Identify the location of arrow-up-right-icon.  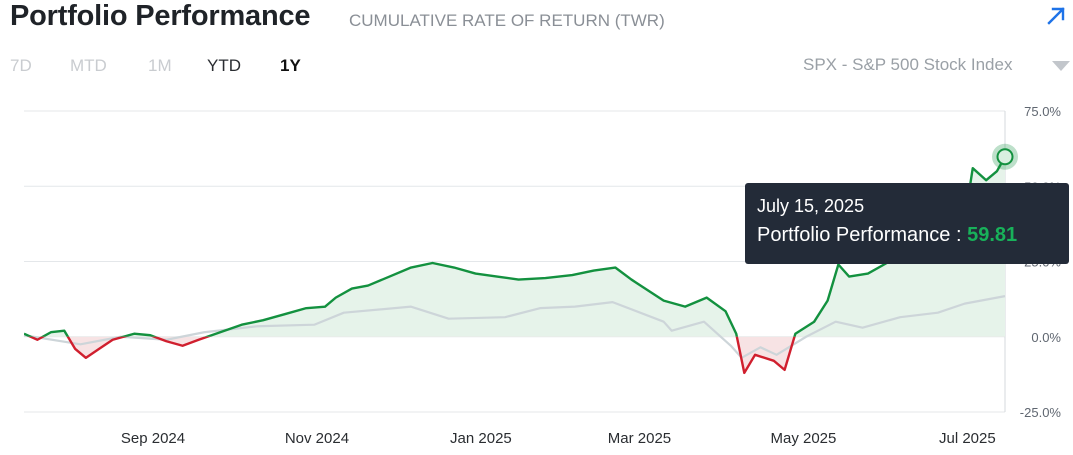
(1056, 16).